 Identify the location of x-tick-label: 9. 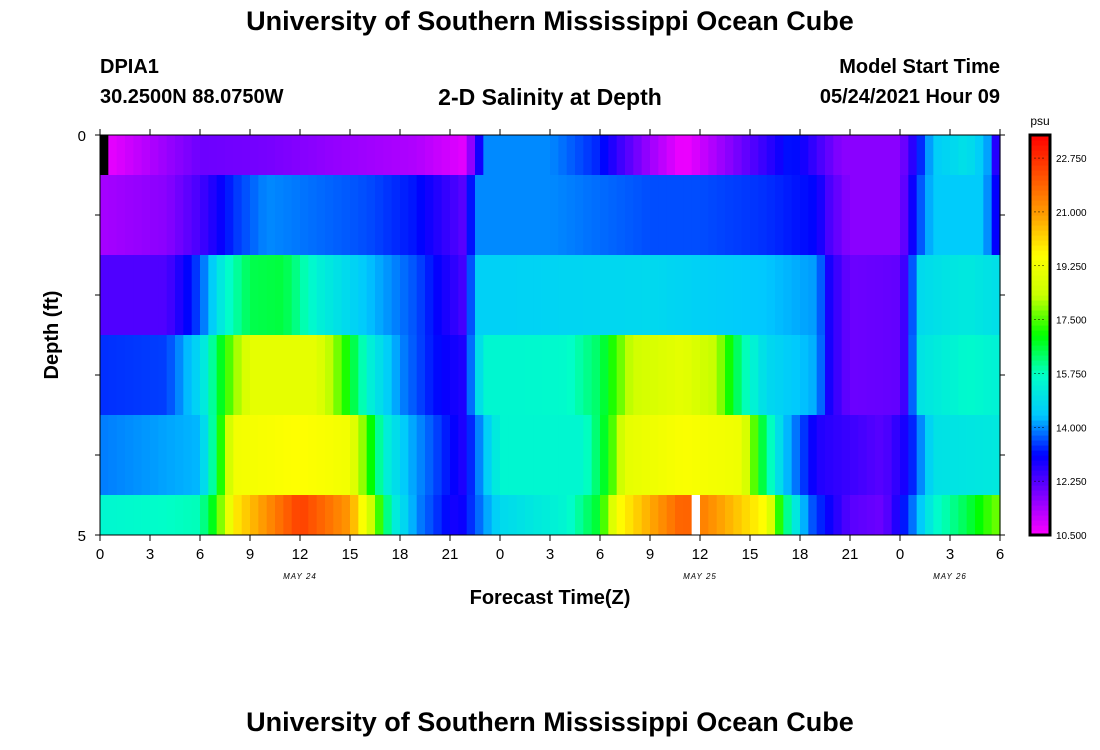
(250, 554).